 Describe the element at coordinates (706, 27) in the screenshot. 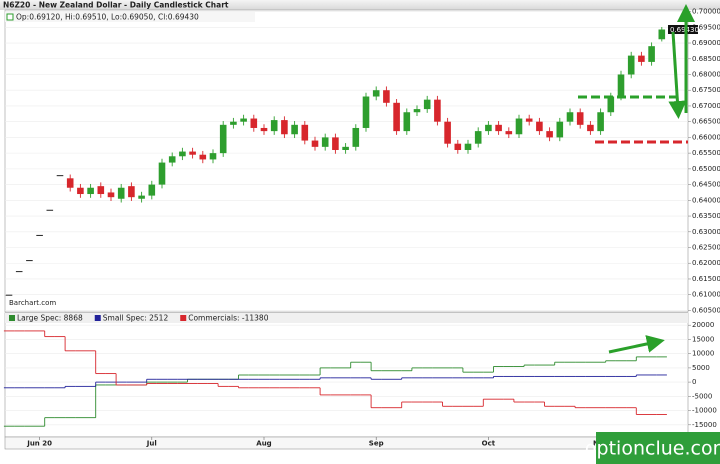

I see `y-tick-label: 0.69500` at that location.